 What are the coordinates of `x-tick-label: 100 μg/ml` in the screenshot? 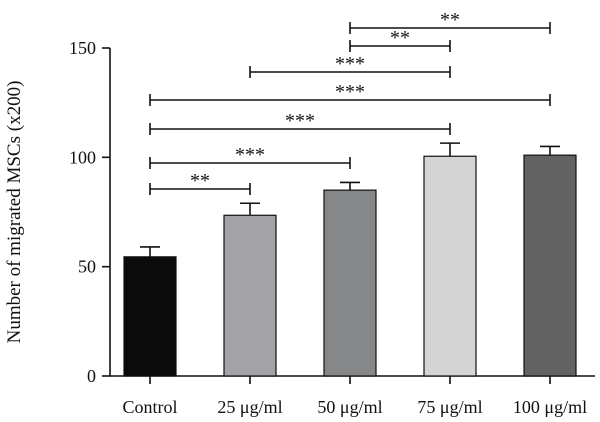 It's located at (550, 407).